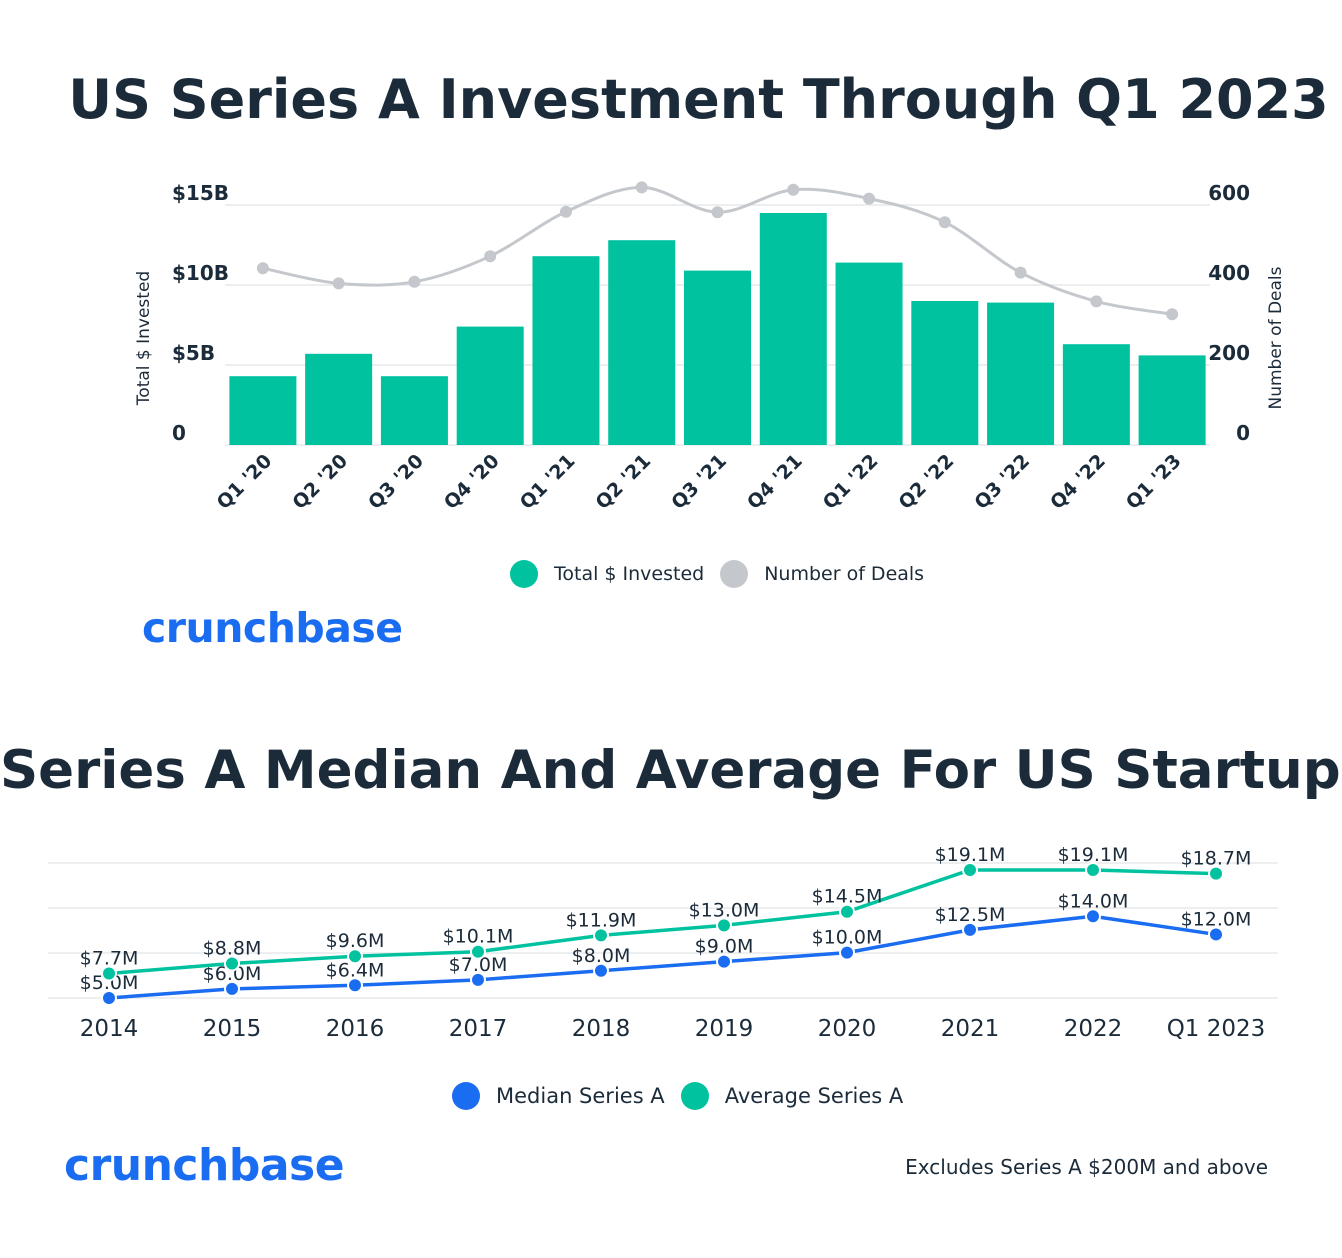 This screenshot has width=1342, height=1258. Describe the element at coordinates (232, 948) in the screenshot. I see `data-label-average: $8.8M` at that location.